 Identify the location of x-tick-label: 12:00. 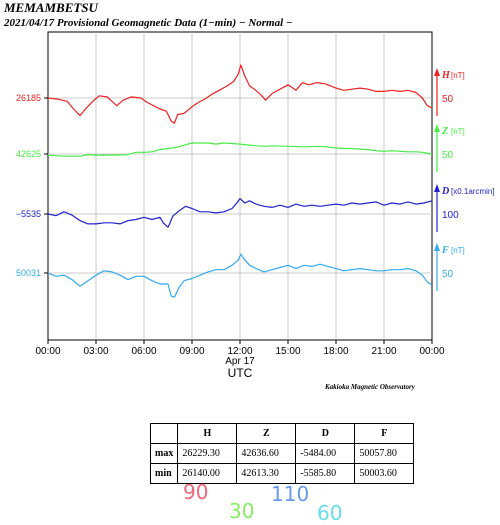
(239, 351).